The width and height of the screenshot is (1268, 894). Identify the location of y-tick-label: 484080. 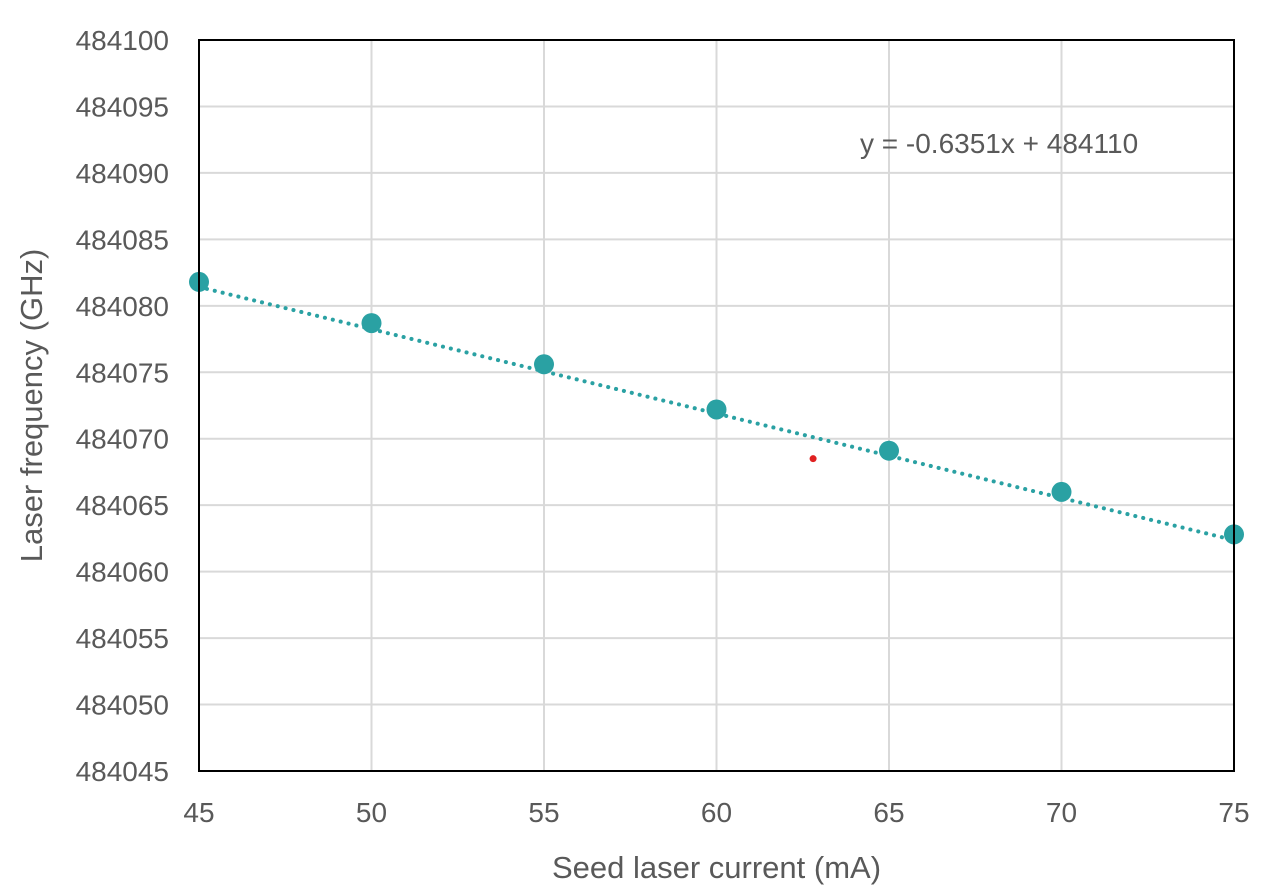
(122, 306).